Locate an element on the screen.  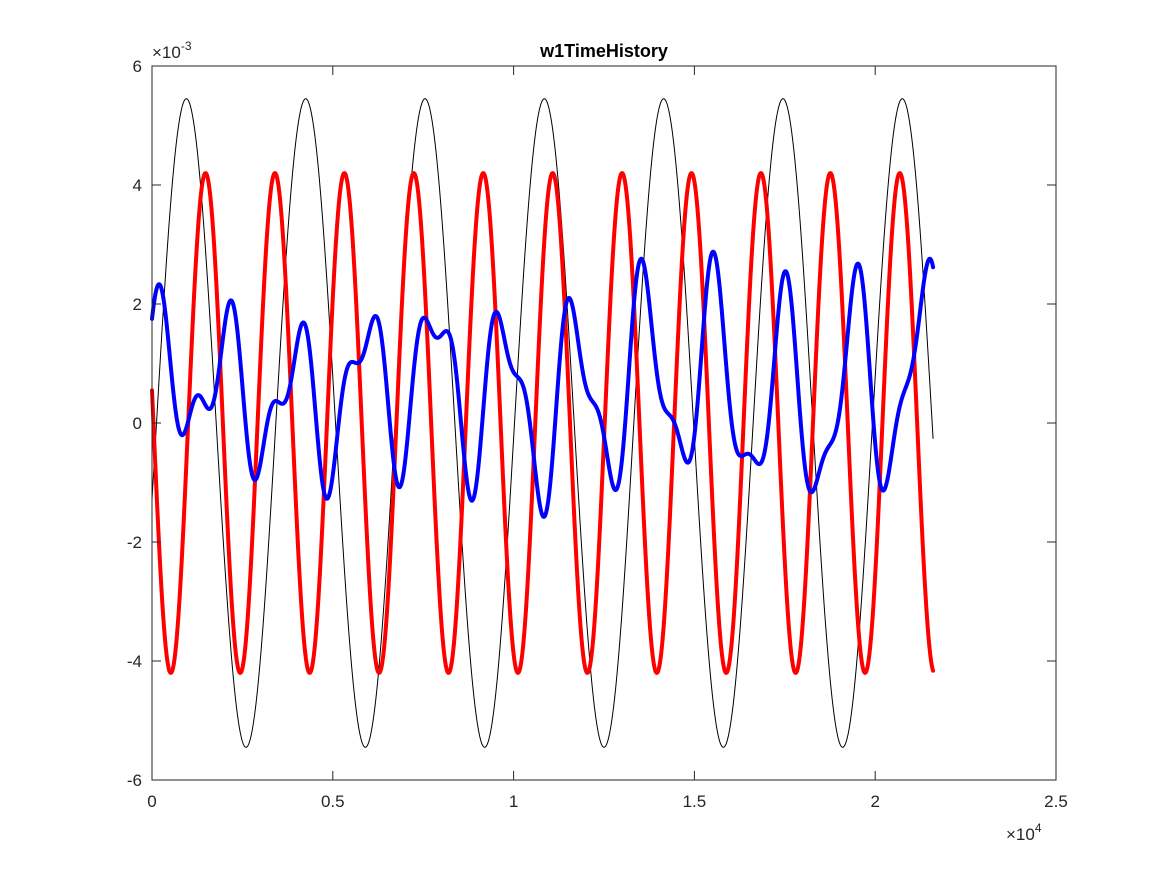
y-tick-label: -4 is located at coordinates (134, 661).